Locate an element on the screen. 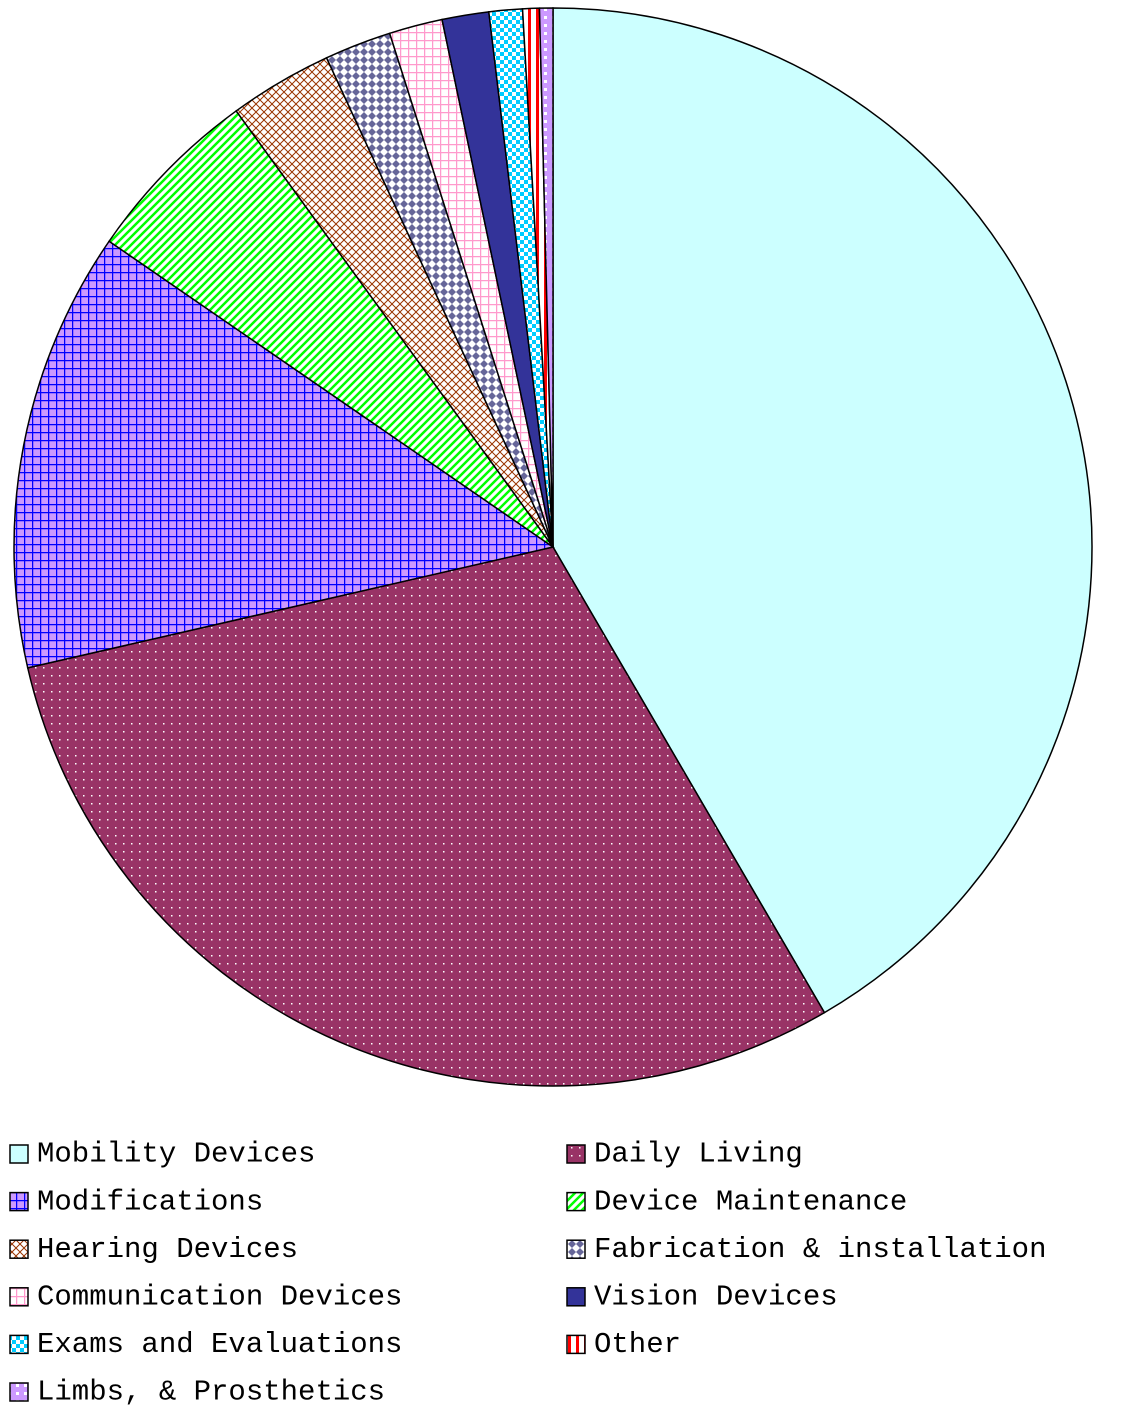  legend-label: Mobility Devices is located at coordinates (176, 1154).